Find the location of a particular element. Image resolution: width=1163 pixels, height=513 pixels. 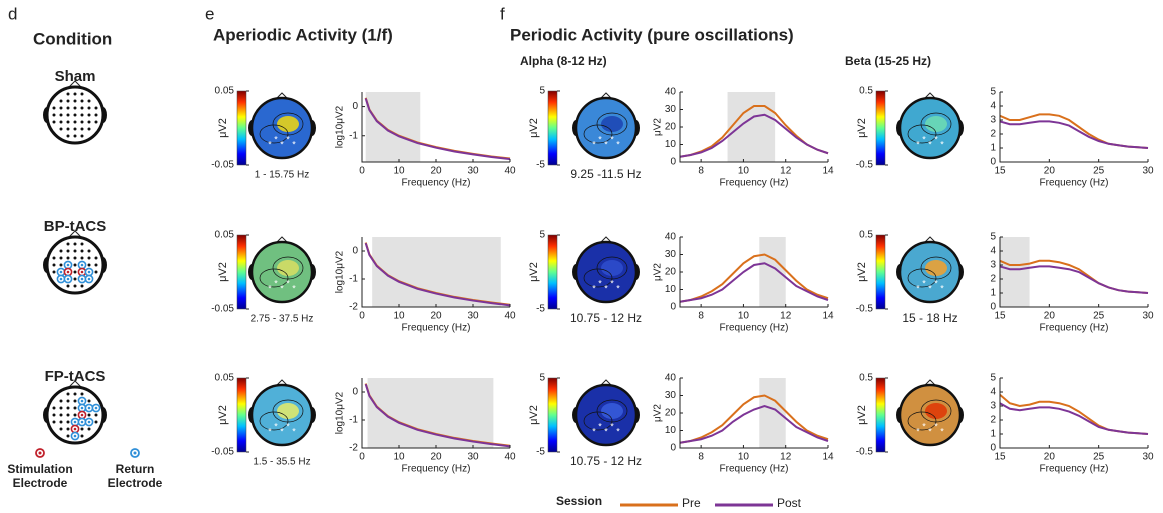

axes is located at coordinates (1073, 127).